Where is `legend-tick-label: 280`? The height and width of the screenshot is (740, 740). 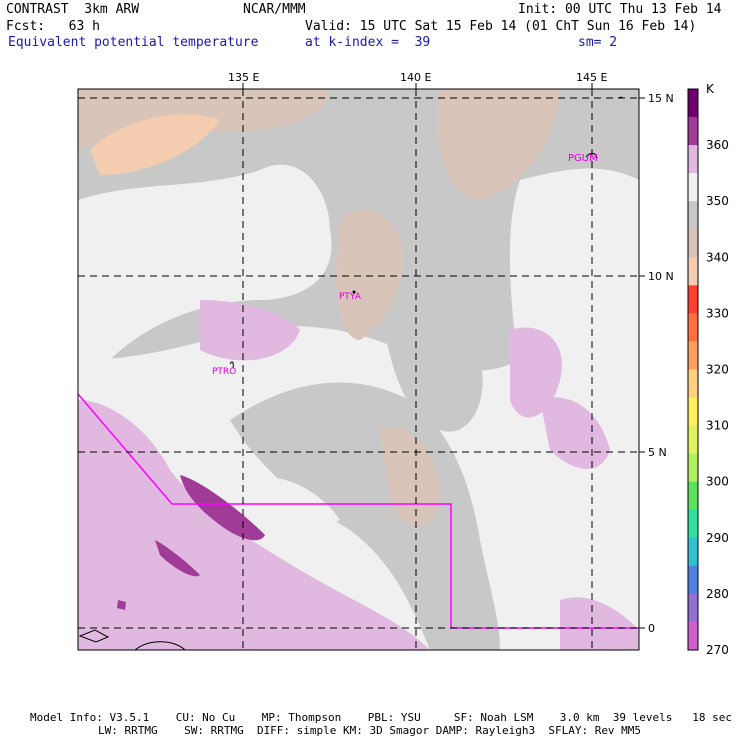
legend-tick-label: 280 is located at coordinates (717, 594).